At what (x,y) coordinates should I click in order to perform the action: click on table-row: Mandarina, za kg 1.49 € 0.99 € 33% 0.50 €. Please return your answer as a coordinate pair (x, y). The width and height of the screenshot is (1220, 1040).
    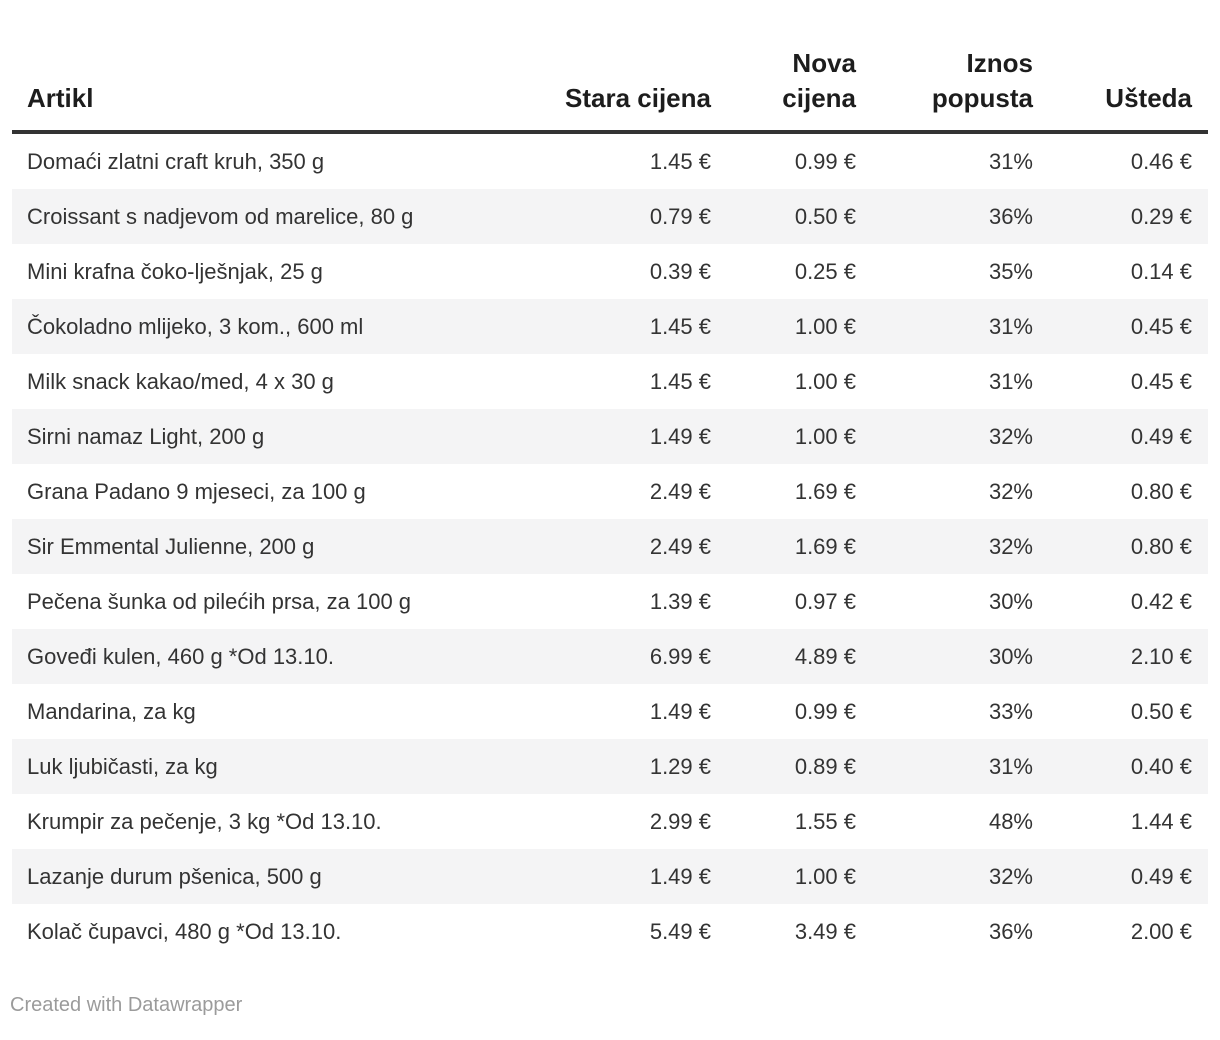
    Looking at the image, I should click on (610, 711).